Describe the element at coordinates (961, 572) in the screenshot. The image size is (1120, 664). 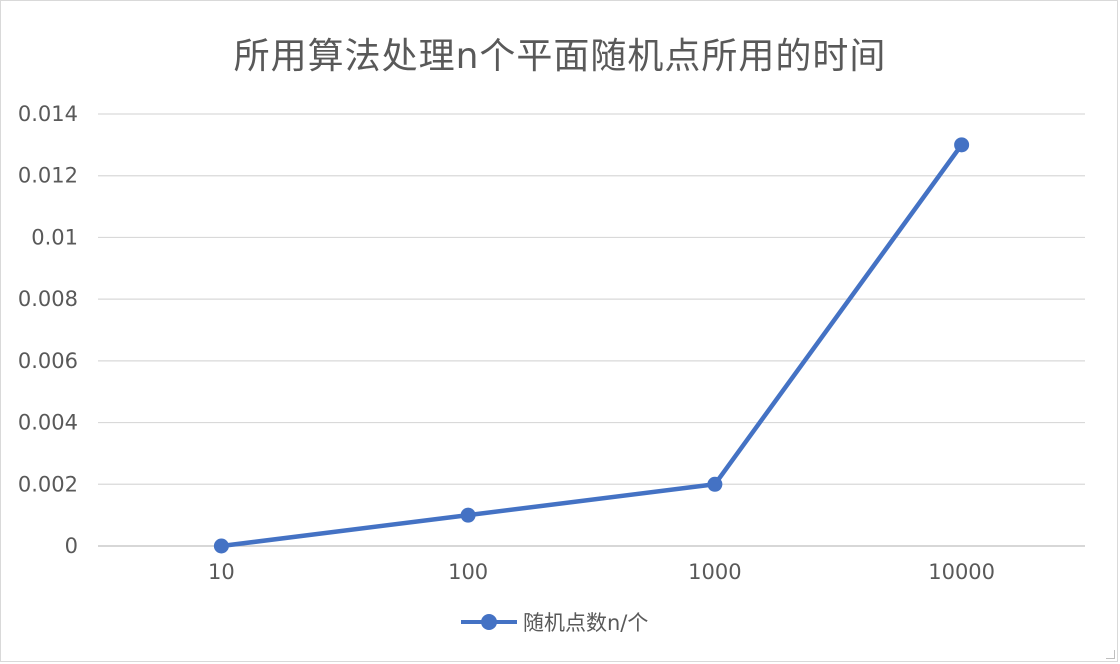
I see `x-tick-label: 10000` at that location.